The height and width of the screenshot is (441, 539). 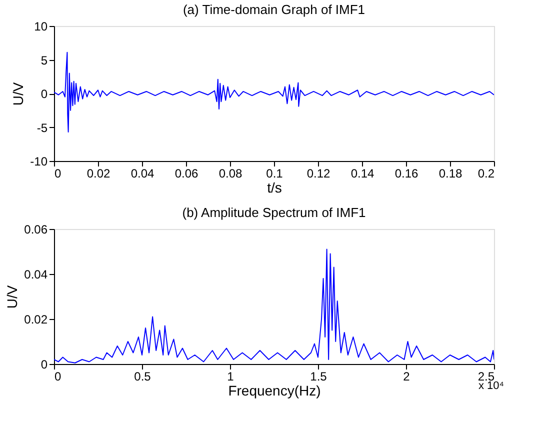 What do you see at coordinates (186, 173) in the screenshot?
I see `x-tick-label: 0.06` at bounding box center [186, 173].